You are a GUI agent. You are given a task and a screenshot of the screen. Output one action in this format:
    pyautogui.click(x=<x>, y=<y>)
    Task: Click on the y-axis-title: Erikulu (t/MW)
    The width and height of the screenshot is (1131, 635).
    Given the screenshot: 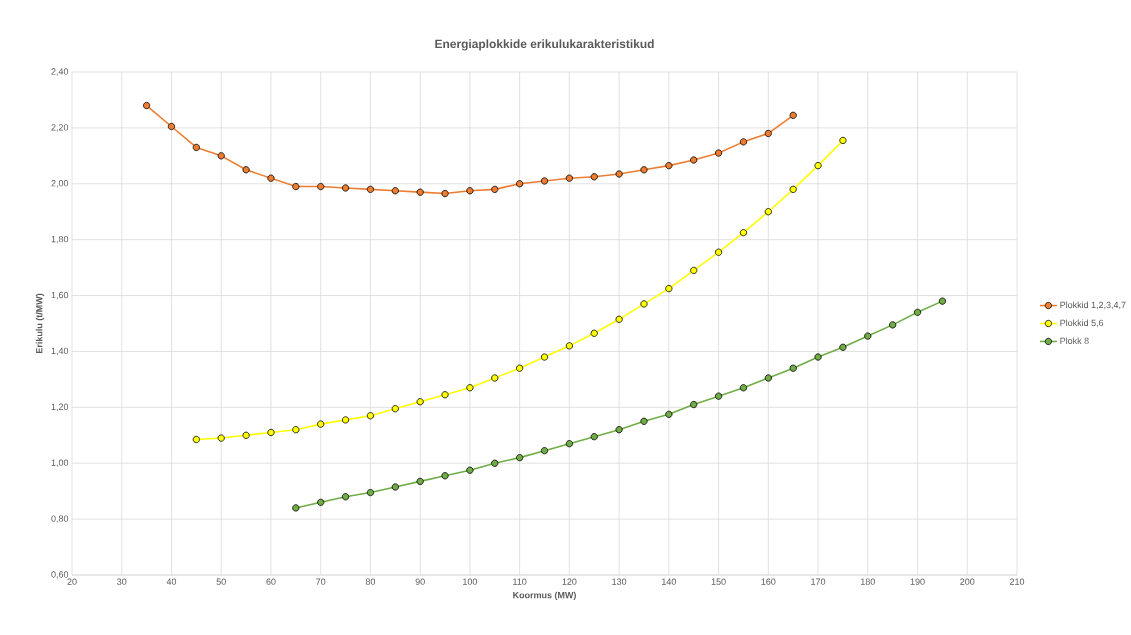 What is the action you would take?
    pyautogui.click(x=40, y=323)
    